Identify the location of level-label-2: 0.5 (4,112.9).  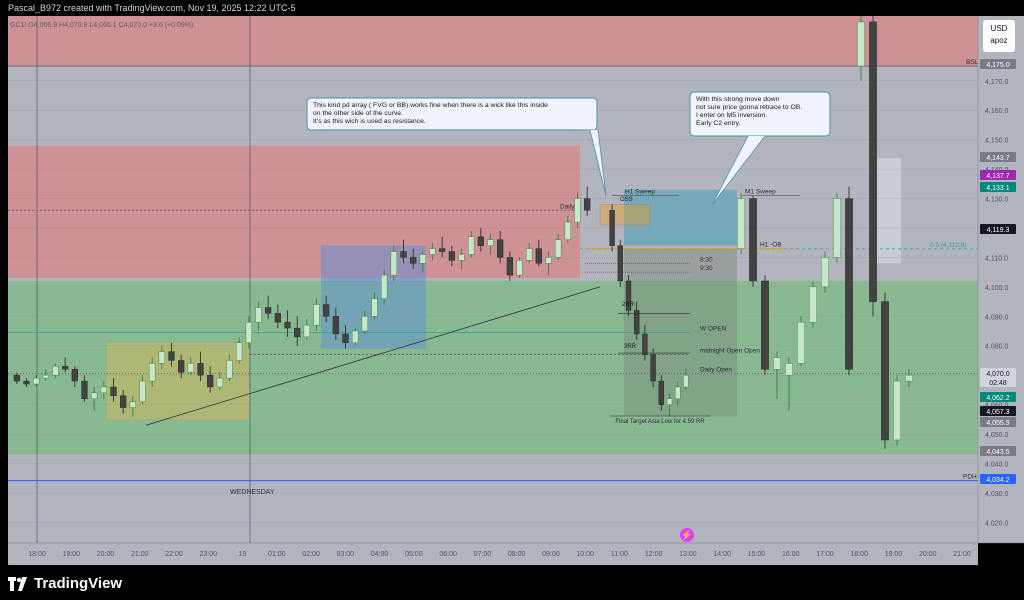
(948, 245).